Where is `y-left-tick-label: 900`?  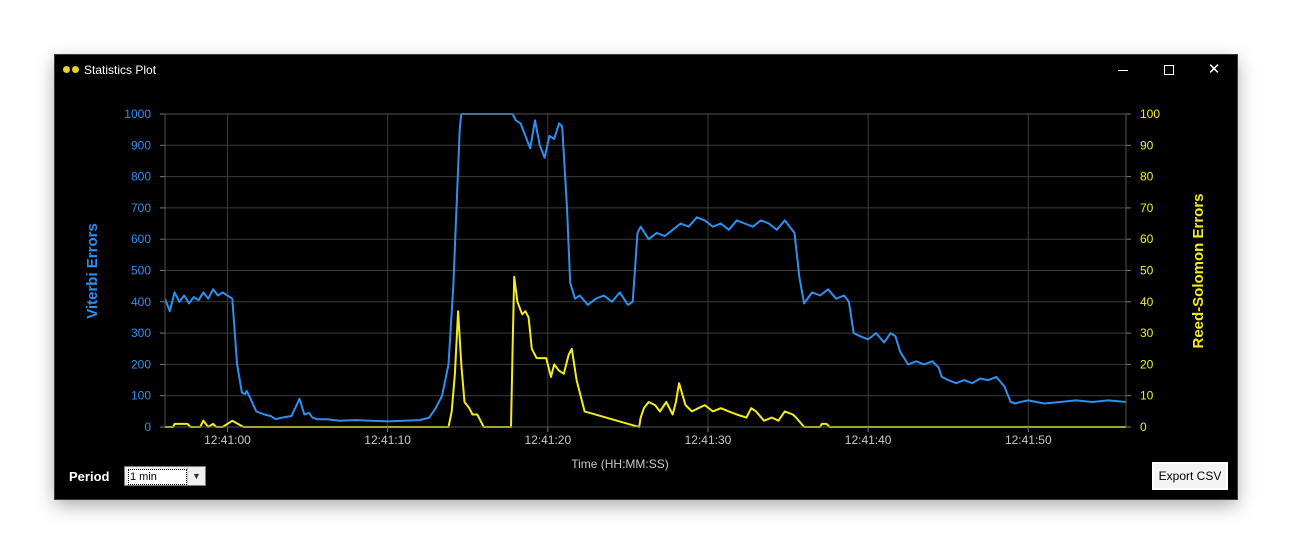
y-left-tick-label: 900 is located at coordinates (141, 145).